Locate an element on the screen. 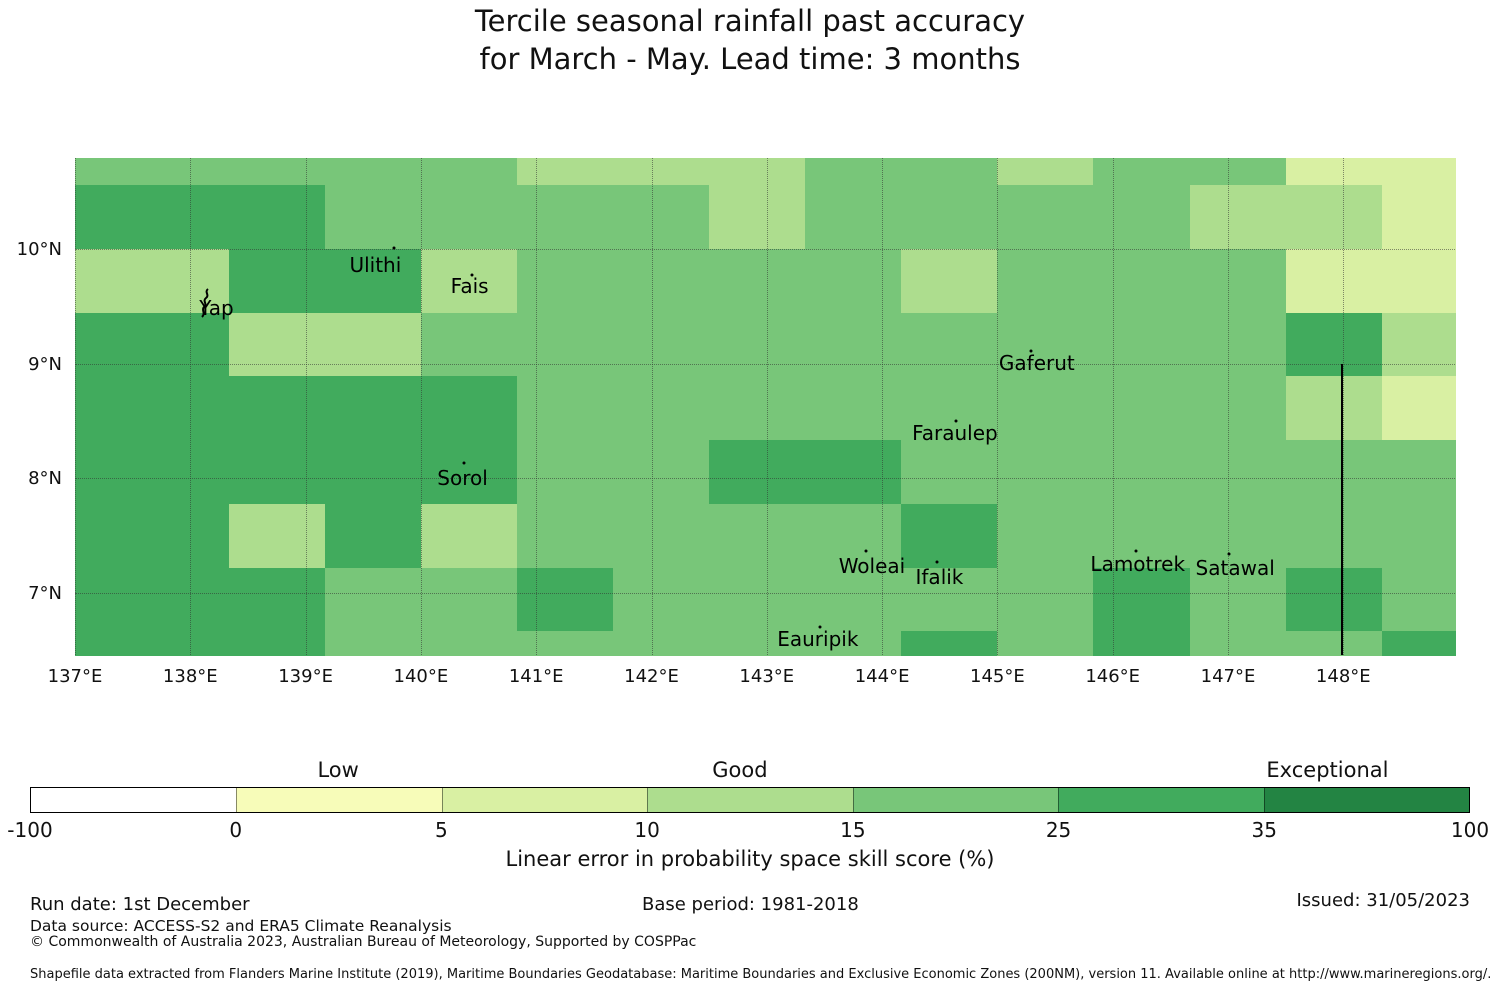 The height and width of the screenshot is (990, 1500). base-period-text: Base period: 1981-2018 is located at coordinates (750, 904).